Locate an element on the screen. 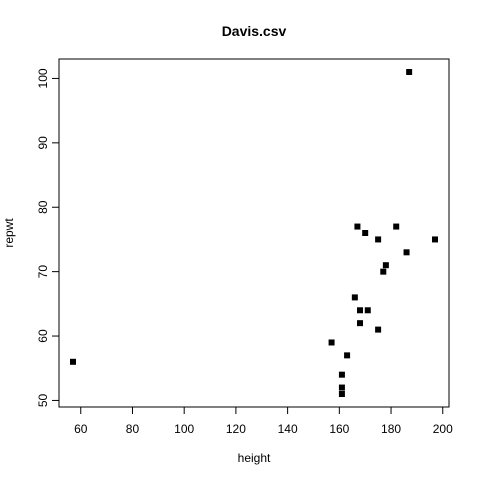  chart-title: Davis.csv is located at coordinates (254, 31).